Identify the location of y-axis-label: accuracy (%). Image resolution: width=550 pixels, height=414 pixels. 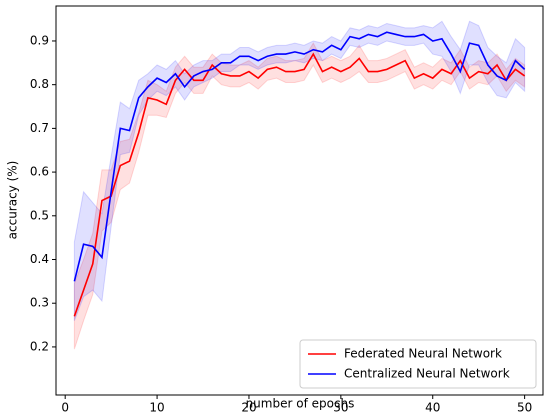
(13, 200).